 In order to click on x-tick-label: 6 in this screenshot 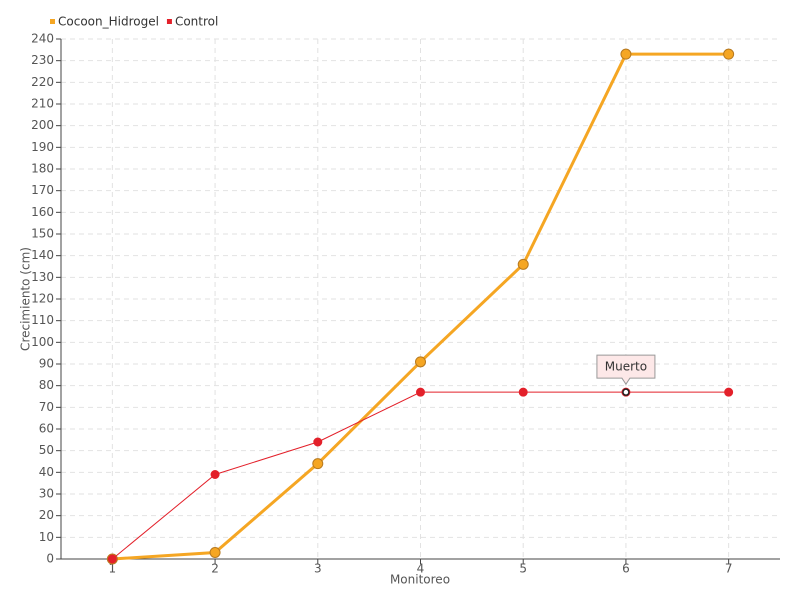, I will do `click(626, 569)`.